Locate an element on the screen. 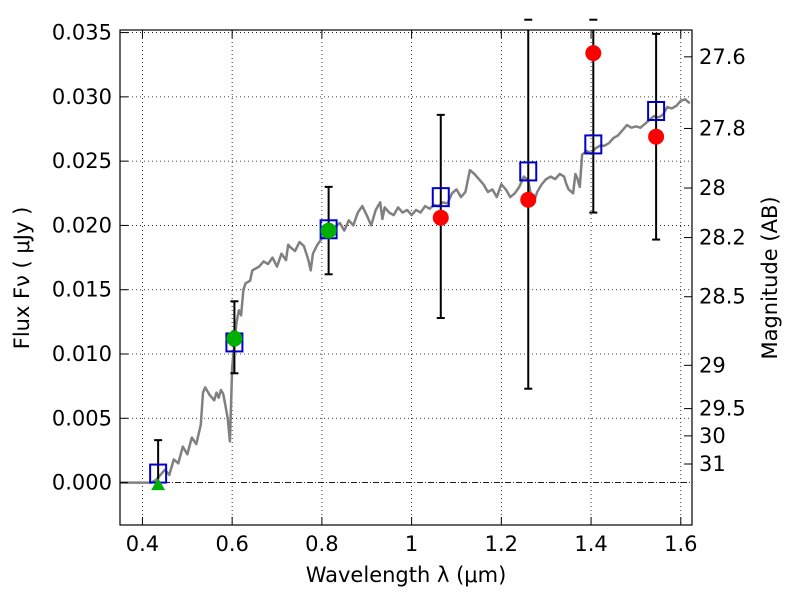 This screenshot has height=600, width=800. y-tick-label: 0.010 is located at coordinates (82, 354).